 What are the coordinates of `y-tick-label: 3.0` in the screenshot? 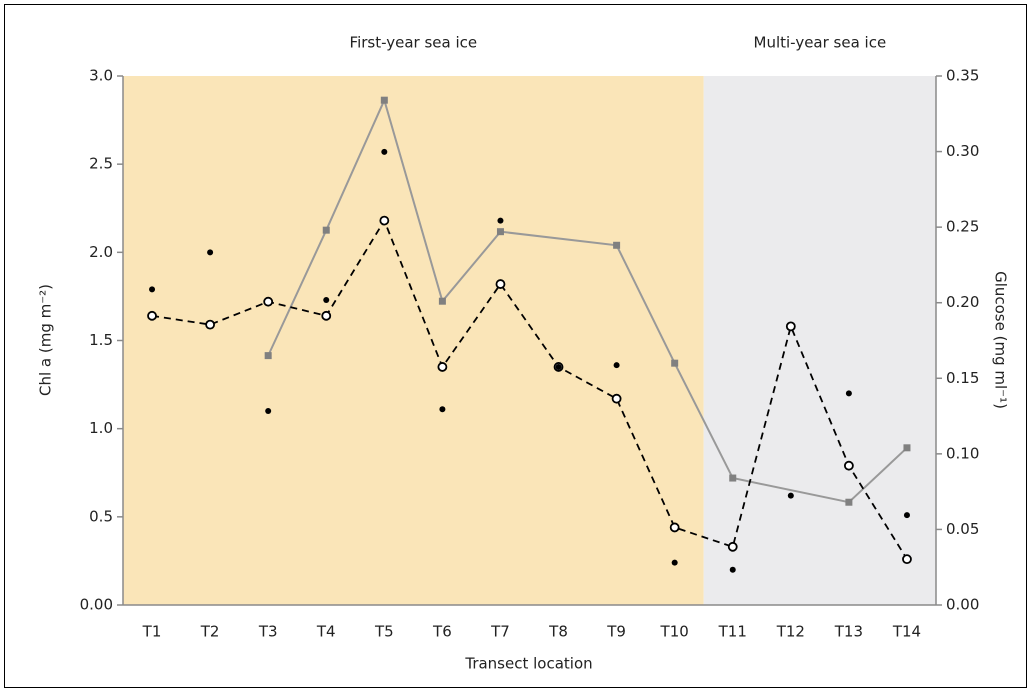 It's located at (101, 76).